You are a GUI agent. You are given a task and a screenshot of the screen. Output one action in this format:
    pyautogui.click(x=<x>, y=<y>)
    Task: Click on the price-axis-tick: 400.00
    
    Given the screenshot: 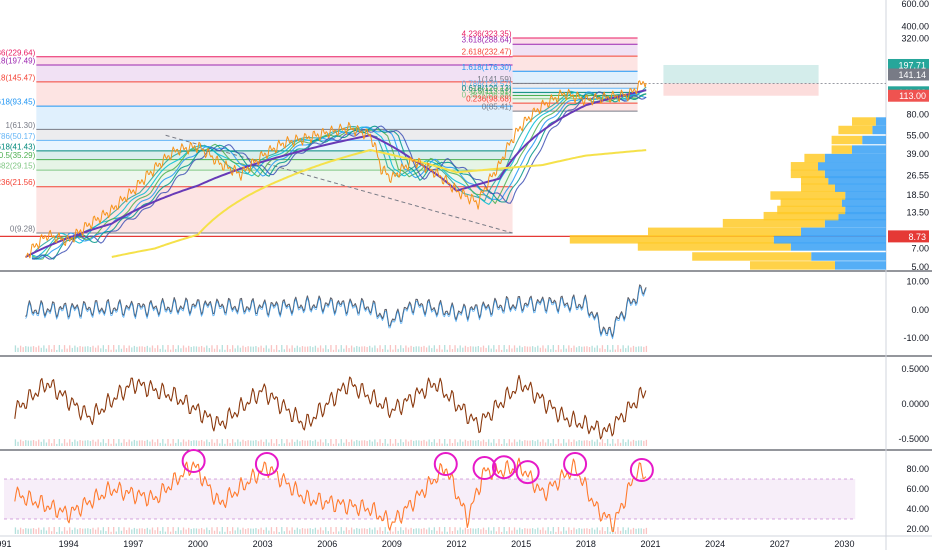 What is the action you would take?
    pyautogui.click(x=915, y=26)
    